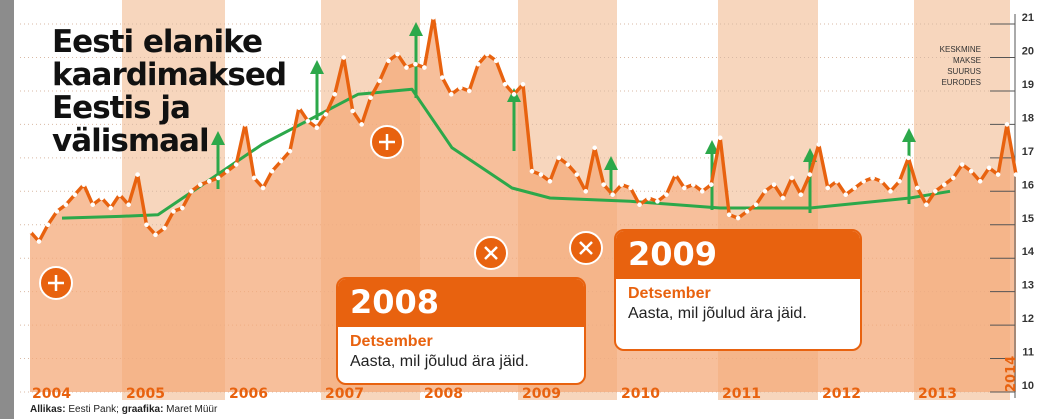 The image size is (1043, 419). I want to click on x-tick-label: 2012, so click(841, 394).